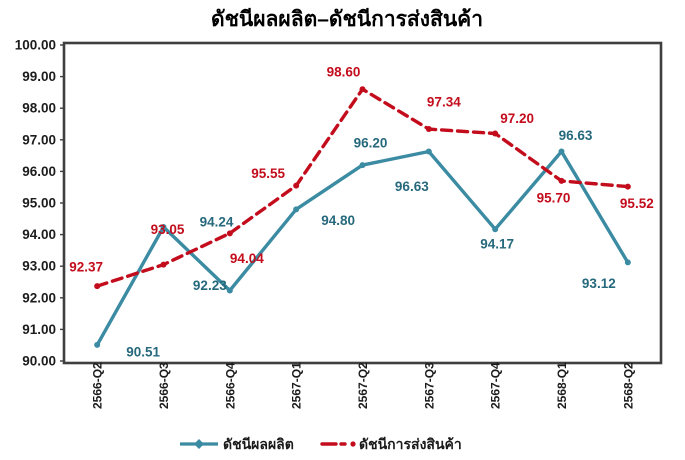  I want to click on legend-item-production-index: ดัชนีผลผลิต, so click(237, 444).